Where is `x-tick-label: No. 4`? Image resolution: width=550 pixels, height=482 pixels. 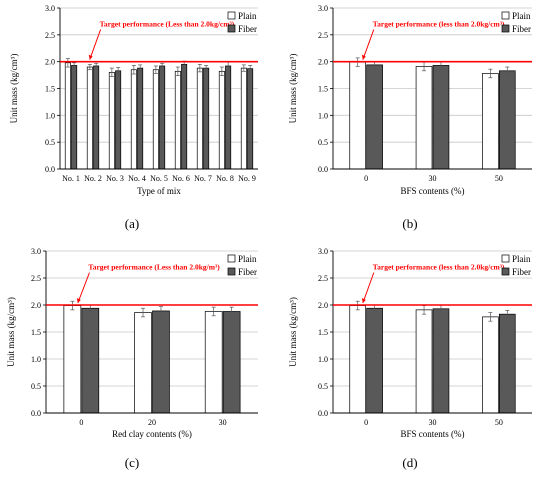 x-tick-label: No. 4 is located at coordinates (137, 178).